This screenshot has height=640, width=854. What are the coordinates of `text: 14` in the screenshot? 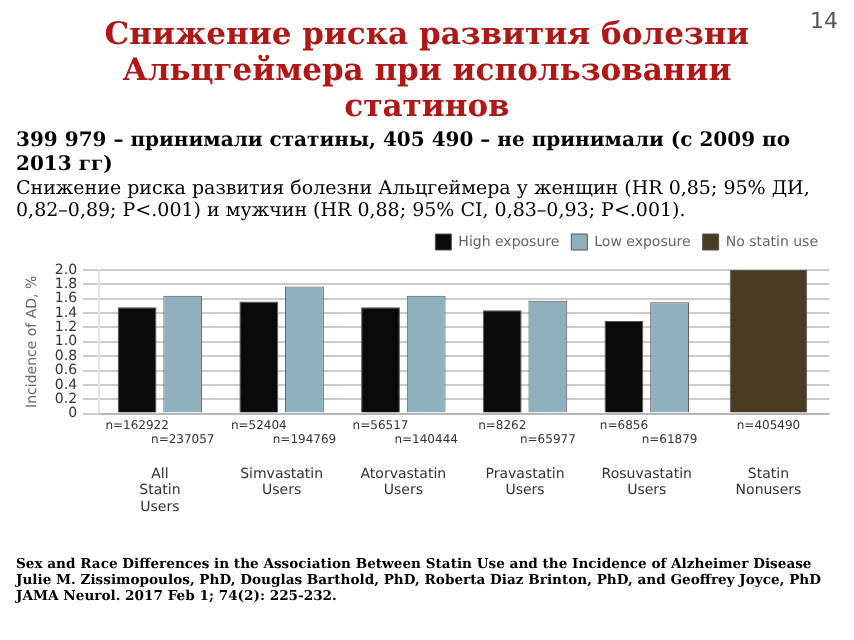 It's located at (824, 21).